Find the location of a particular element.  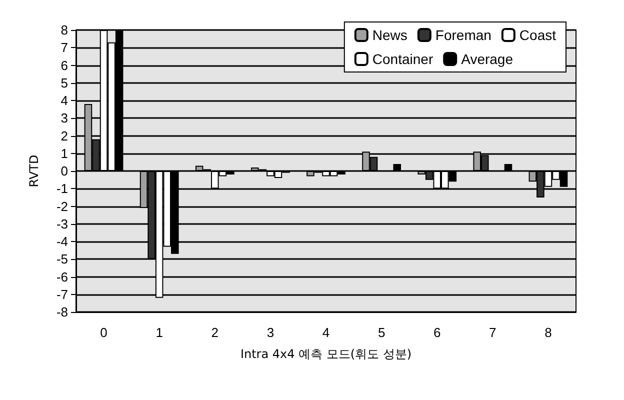

legend-label: News is located at coordinates (390, 35).